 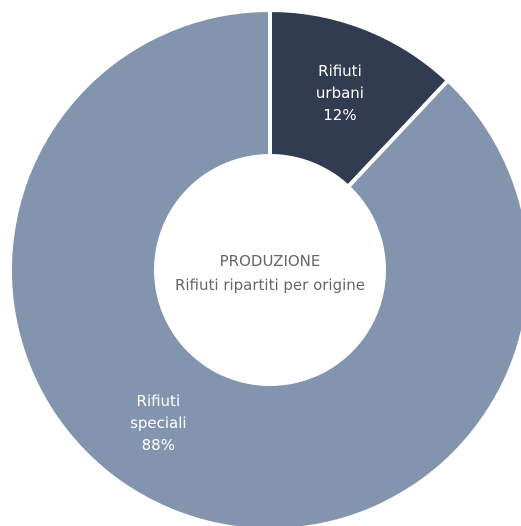 I want to click on slice-1-label-line-0: Rifiuti, so click(x=159, y=401).